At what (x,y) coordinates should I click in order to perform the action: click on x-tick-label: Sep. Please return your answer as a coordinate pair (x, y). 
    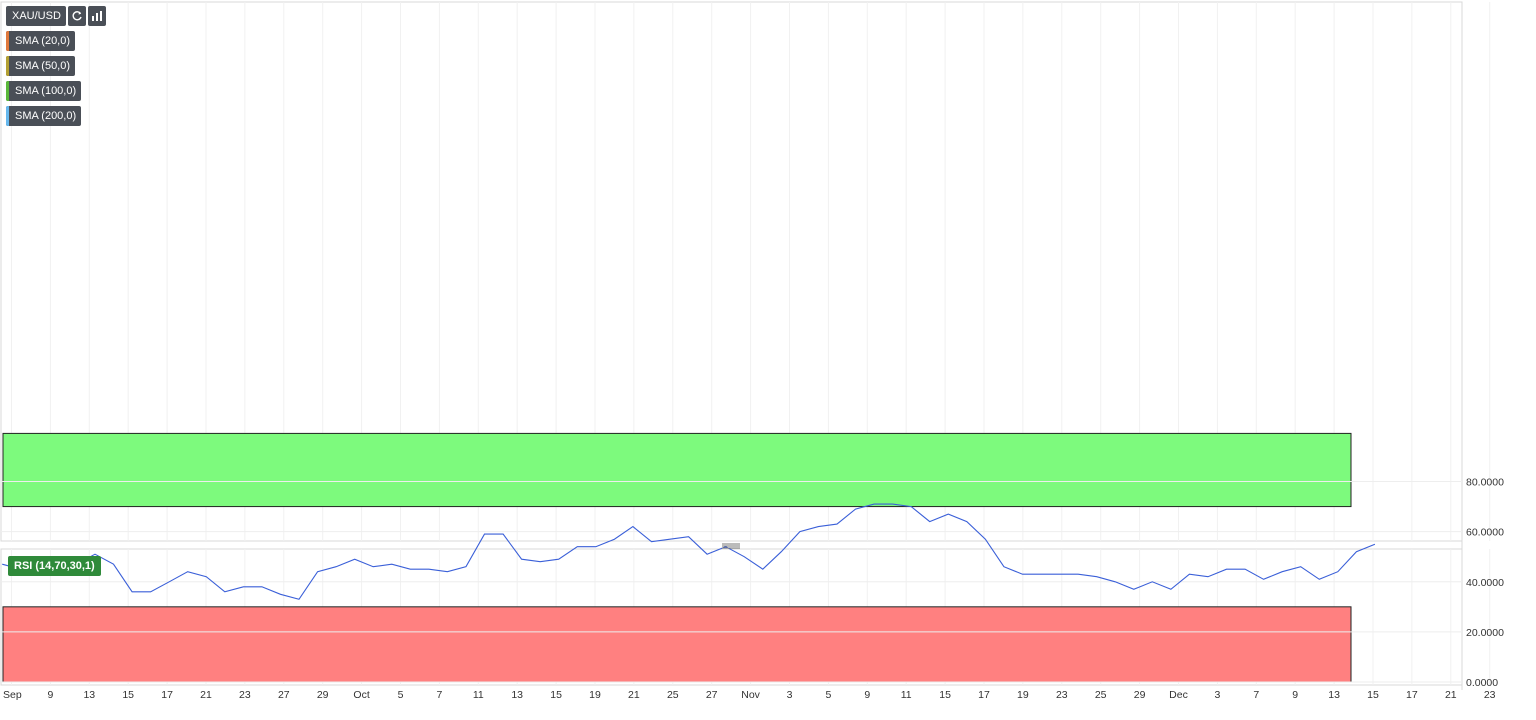
    Looking at the image, I should click on (12, 695).